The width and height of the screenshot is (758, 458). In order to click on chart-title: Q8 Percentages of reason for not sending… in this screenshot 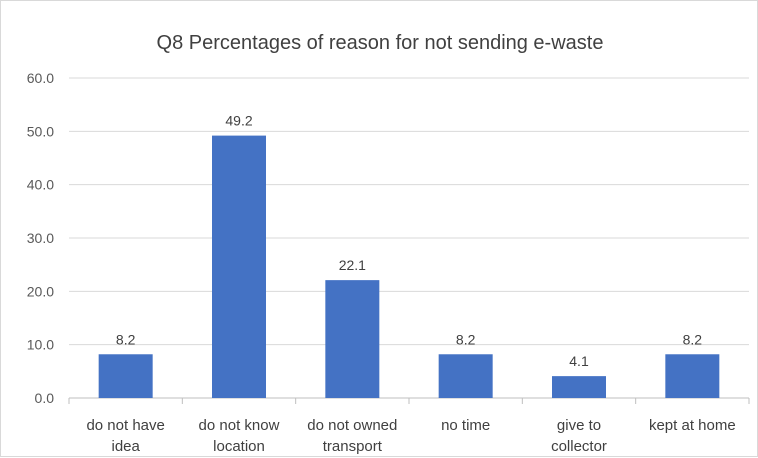, I will do `click(380, 43)`.